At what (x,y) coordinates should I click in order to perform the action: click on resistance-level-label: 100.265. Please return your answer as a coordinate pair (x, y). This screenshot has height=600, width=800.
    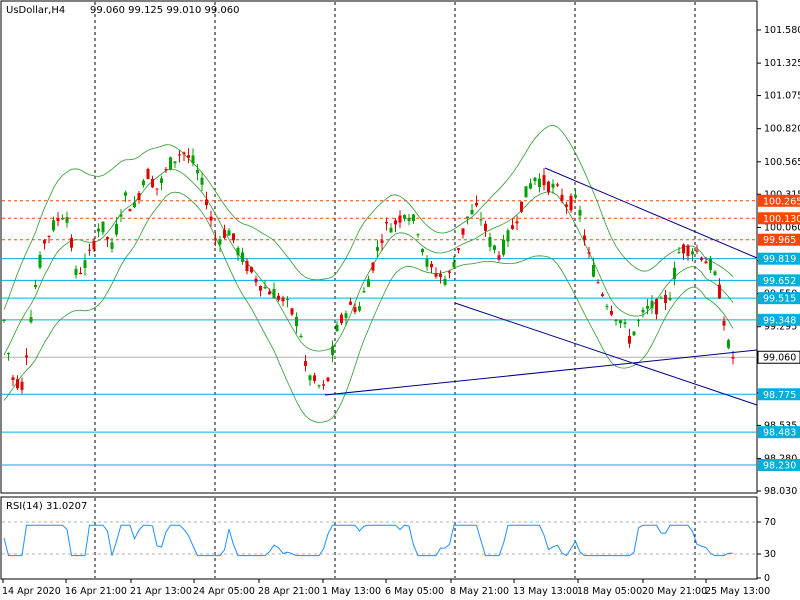
    Looking at the image, I should click on (781, 201).